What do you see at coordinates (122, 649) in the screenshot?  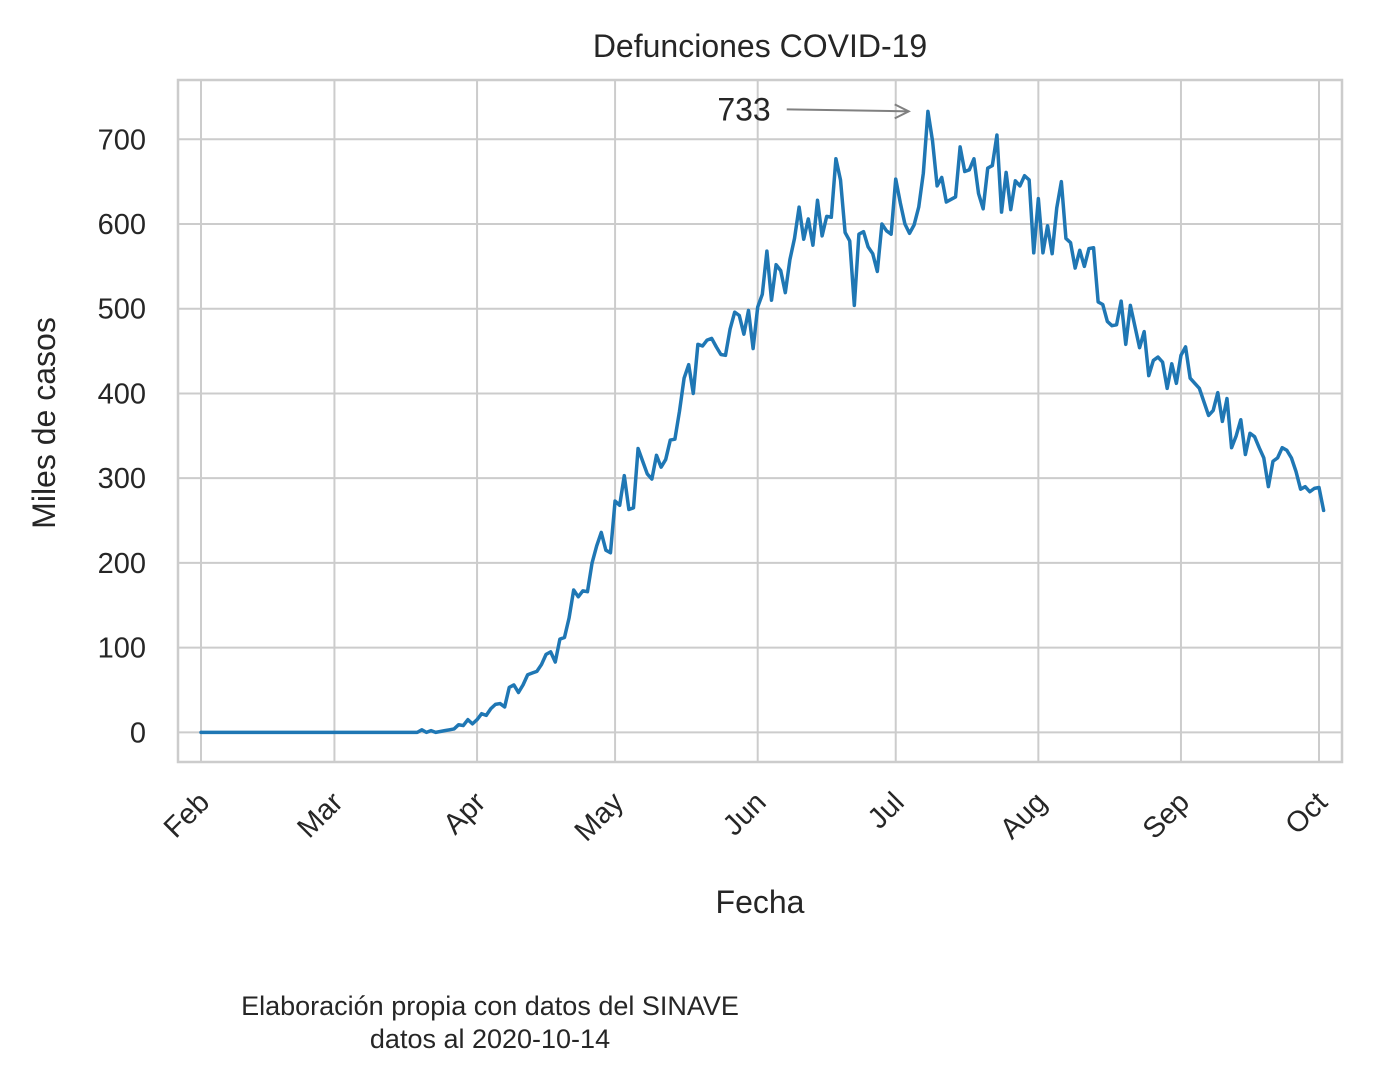 I see `y-tick-label: 100` at bounding box center [122, 649].